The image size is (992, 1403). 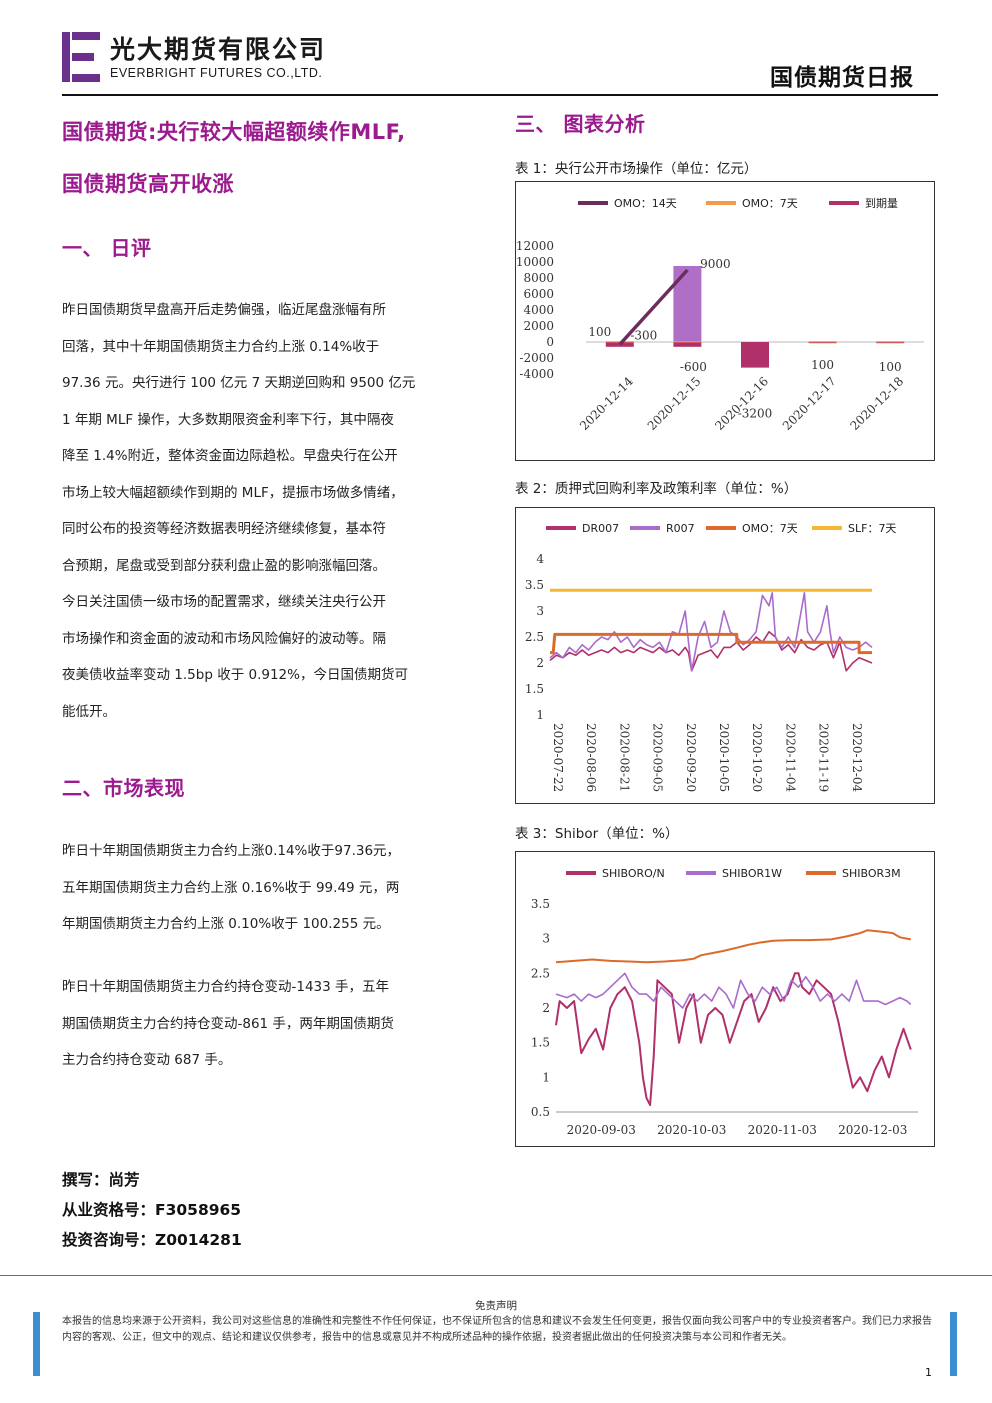 What do you see at coordinates (226, 924) in the screenshot?
I see `paragraph-line: 年期国债期货主力合约上涨 0.10%收于 100.255 元。` at bounding box center [226, 924].